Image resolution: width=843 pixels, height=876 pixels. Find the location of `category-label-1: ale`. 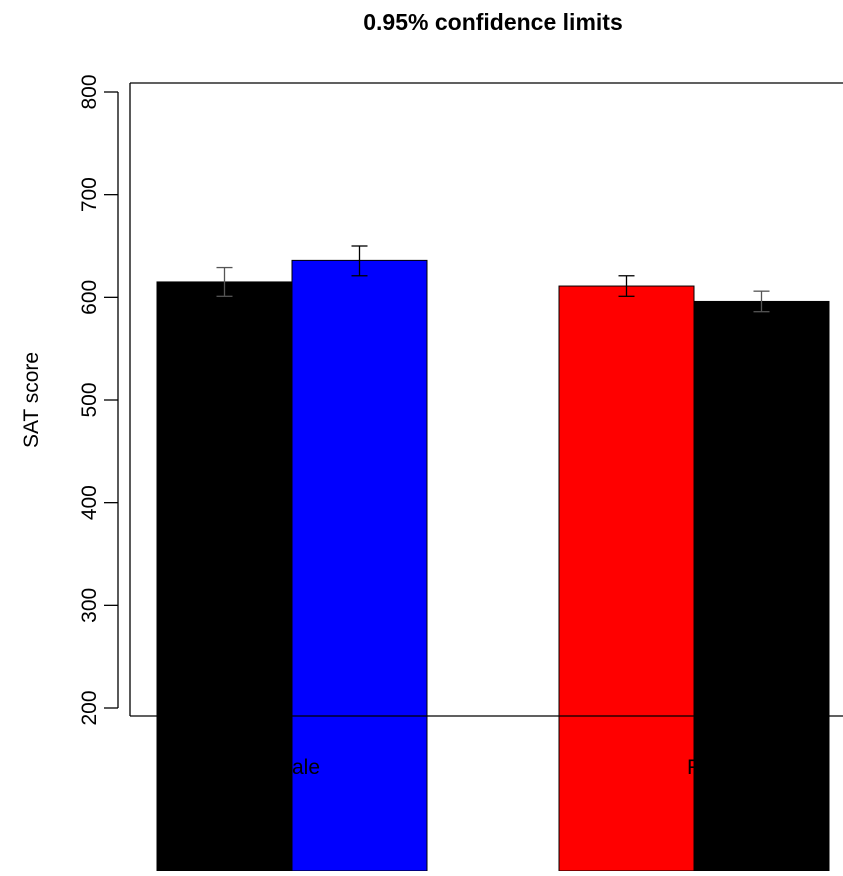

category-label-1: ale is located at coordinates (306, 767).